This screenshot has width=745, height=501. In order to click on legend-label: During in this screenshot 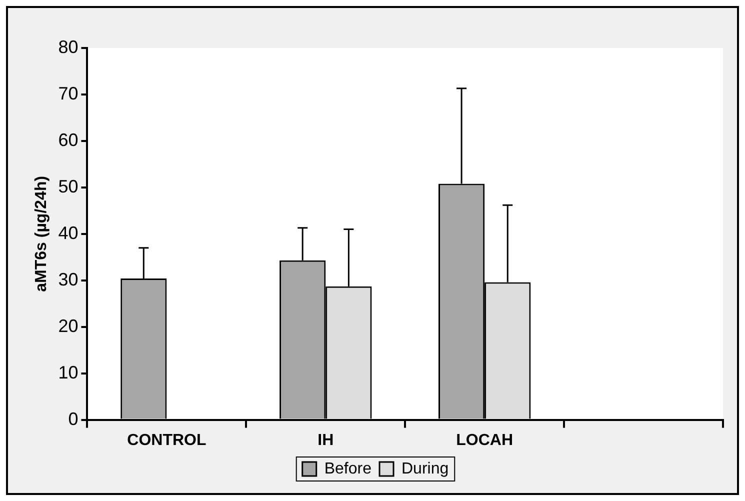, I will do `click(425, 469)`.